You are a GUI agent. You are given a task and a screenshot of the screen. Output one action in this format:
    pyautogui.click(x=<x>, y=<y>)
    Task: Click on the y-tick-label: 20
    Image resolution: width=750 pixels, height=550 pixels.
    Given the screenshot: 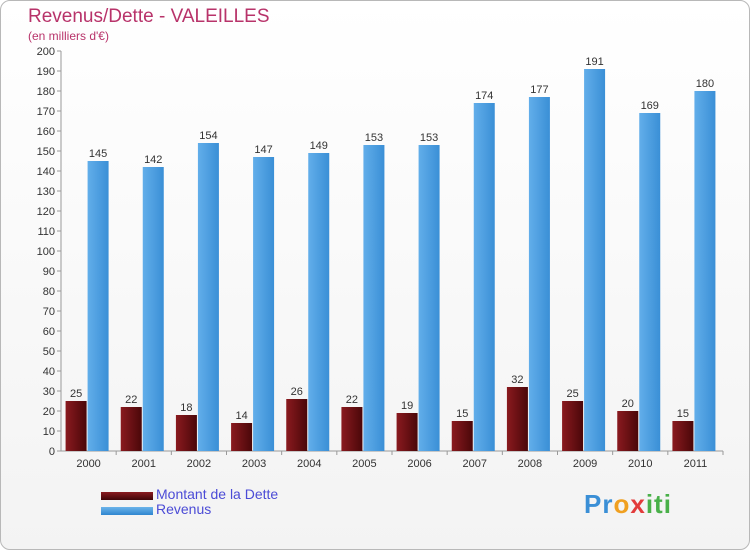 What is the action you would take?
    pyautogui.click(x=49, y=412)
    